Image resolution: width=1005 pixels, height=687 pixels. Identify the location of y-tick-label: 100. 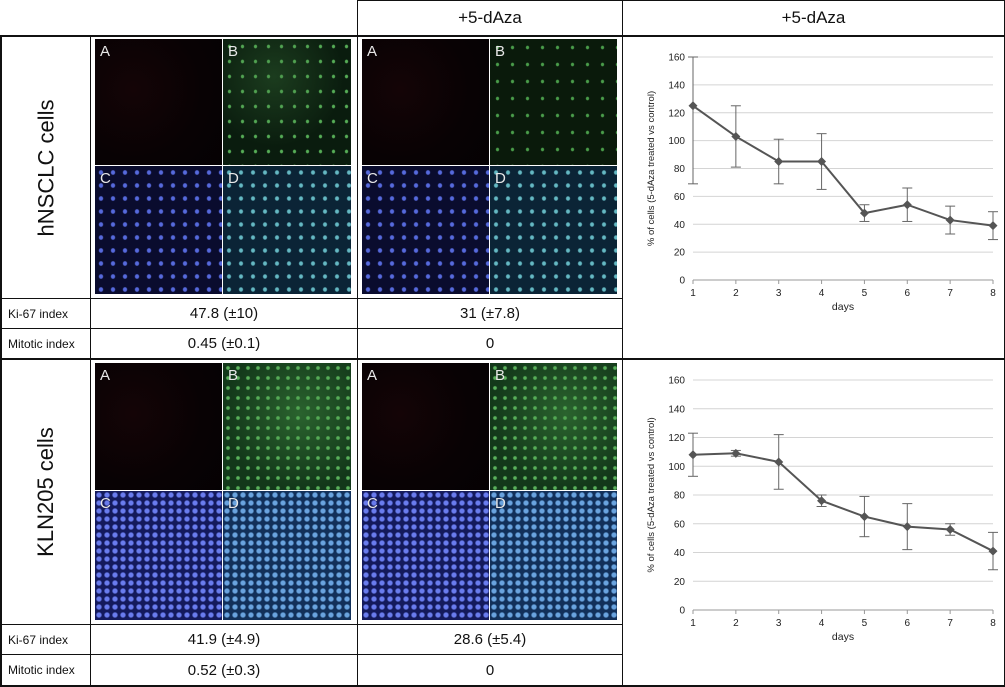
(676, 141).